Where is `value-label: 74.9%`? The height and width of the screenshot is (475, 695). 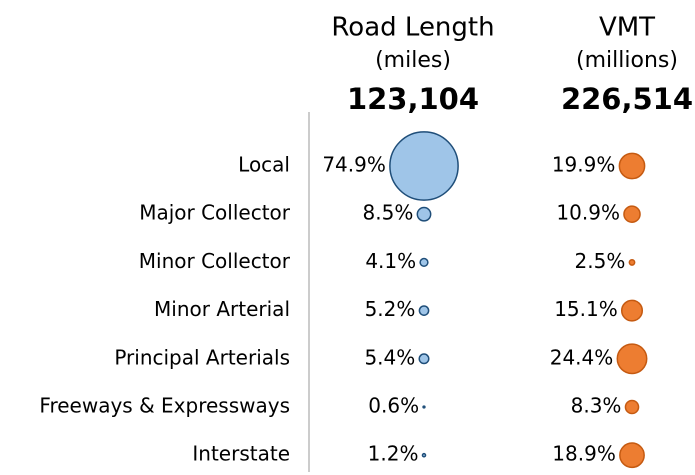 value-label: 74.9% is located at coordinates (354, 165).